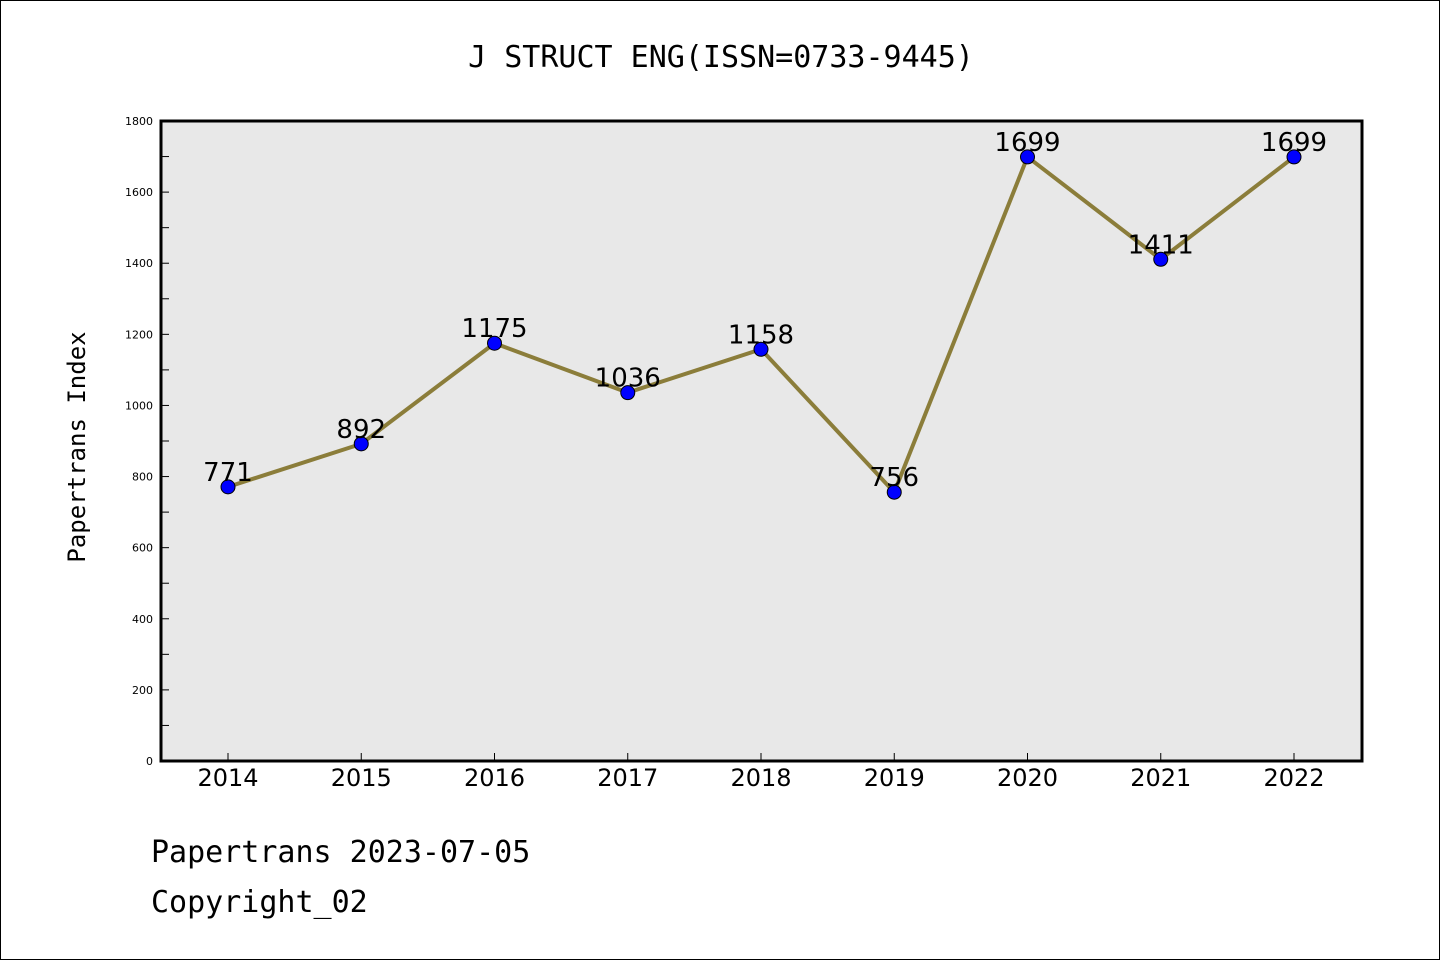 Image resolution: width=1440 pixels, height=960 pixels. What do you see at coordinates (1161, 245) in the screenshot?
I see `data-label: 1411` at bounding box center [1161, 245].